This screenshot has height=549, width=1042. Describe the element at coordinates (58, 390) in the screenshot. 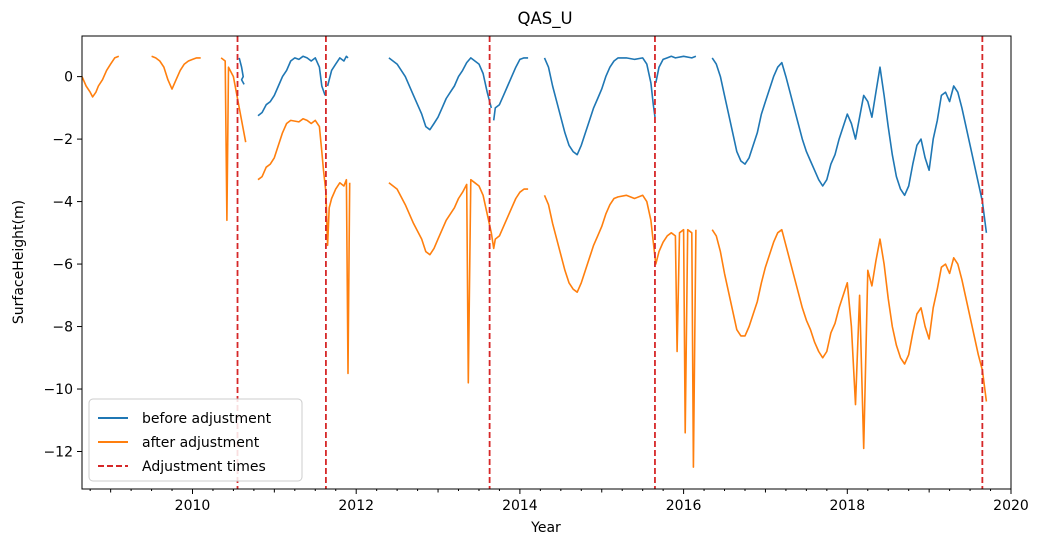

I see `y-tick-label: −10` at that location.